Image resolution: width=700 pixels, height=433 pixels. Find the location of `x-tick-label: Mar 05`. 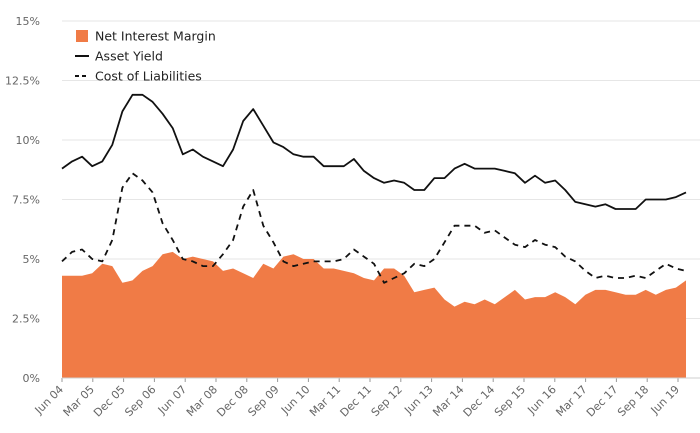

x-tick-label: Mar 05 is located at coordinates (79, 401).